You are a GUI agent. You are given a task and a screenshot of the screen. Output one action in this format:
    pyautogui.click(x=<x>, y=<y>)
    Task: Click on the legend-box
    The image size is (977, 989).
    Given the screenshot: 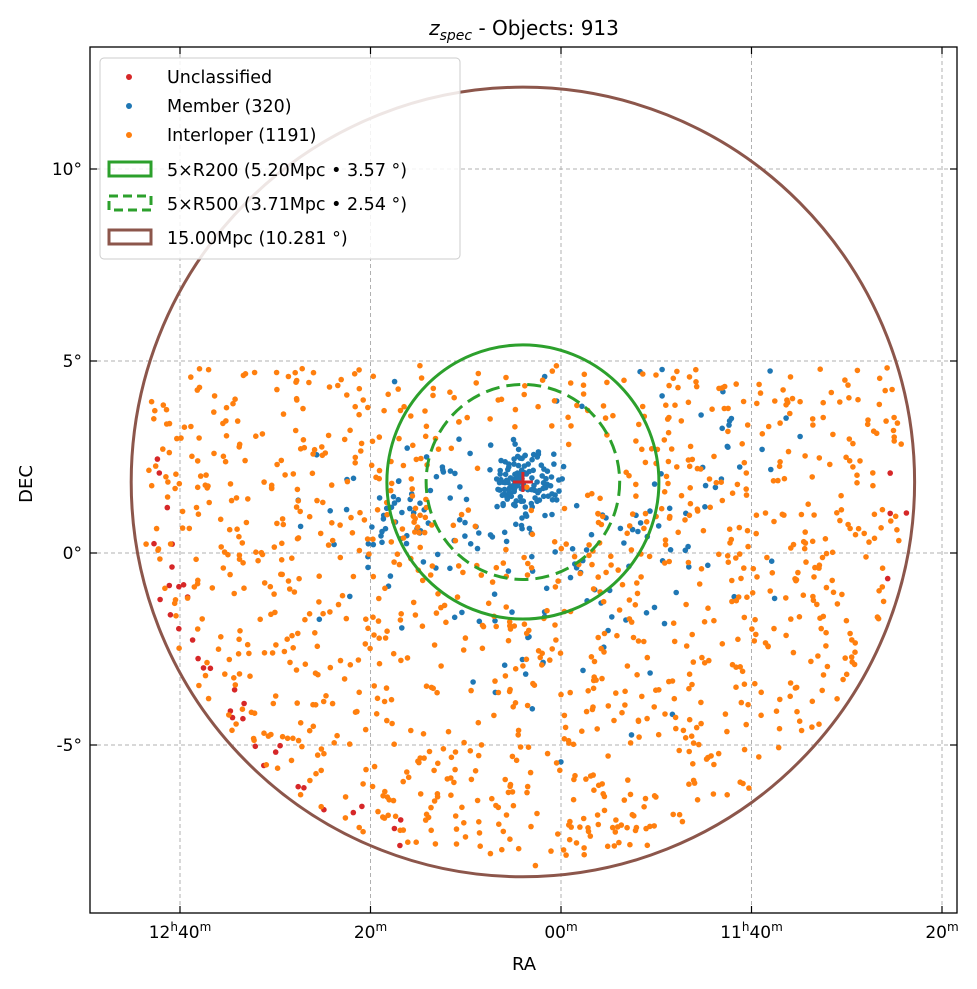 What is the action you would take?
    pyautogui.click(x=280, y=158)
    